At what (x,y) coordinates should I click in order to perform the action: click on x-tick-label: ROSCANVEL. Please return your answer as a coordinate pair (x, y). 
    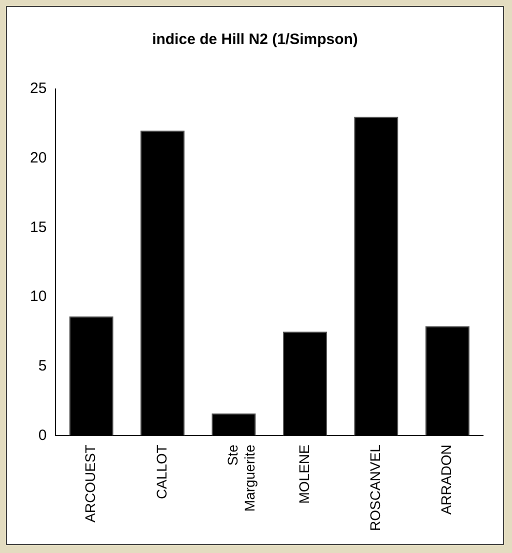
    Looking at the image, I should click on (375, 487).